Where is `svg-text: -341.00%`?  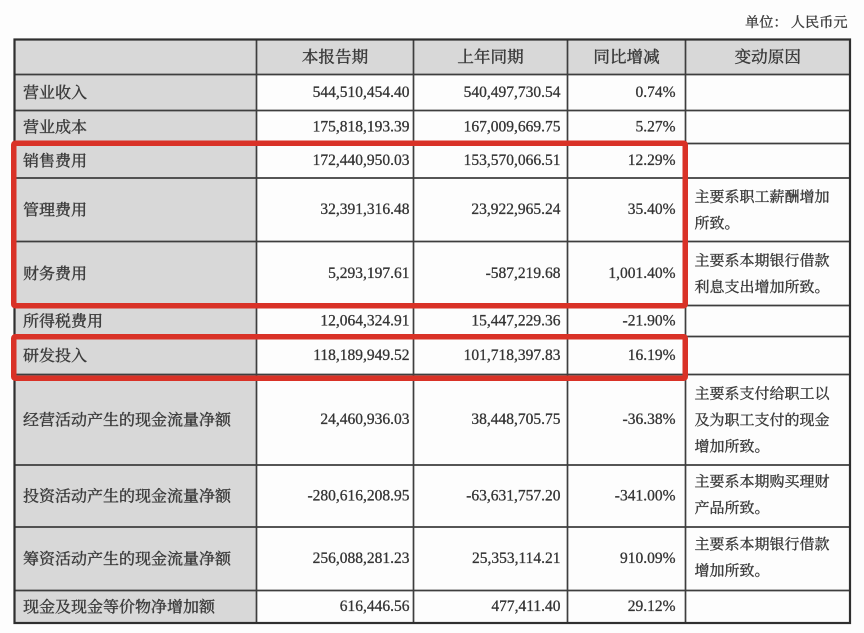 svg-text: -341.00% is located at coordinates (645, 495).